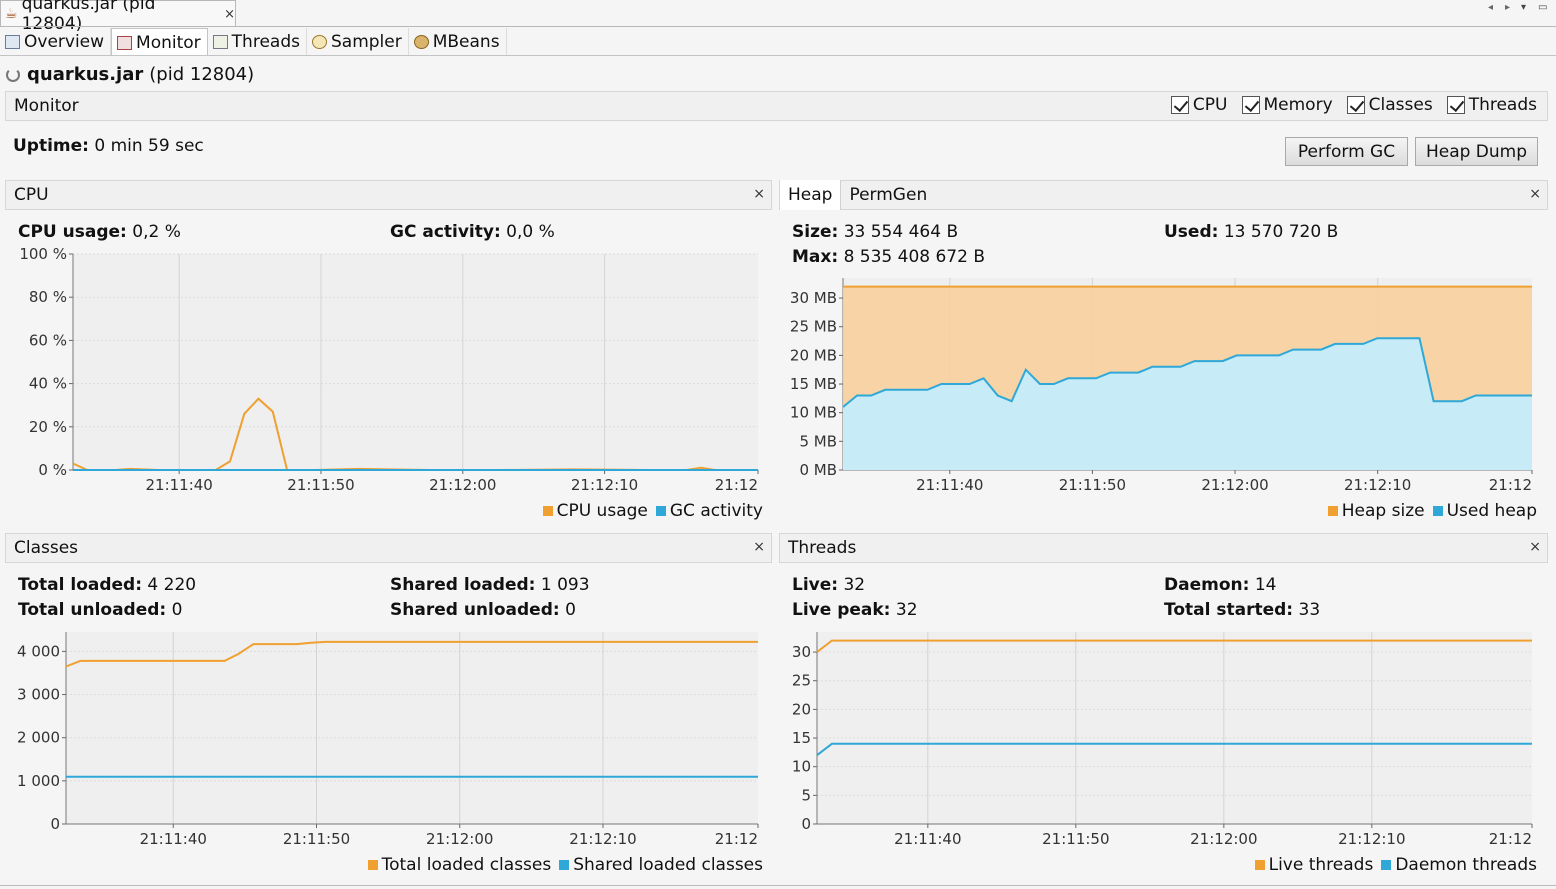 The width and height of the screenshot is (1556, 889). Describe the element at coordinates (1163, 548) in the screenshot. I see `threads-panel-header: Threads ×` at that location.